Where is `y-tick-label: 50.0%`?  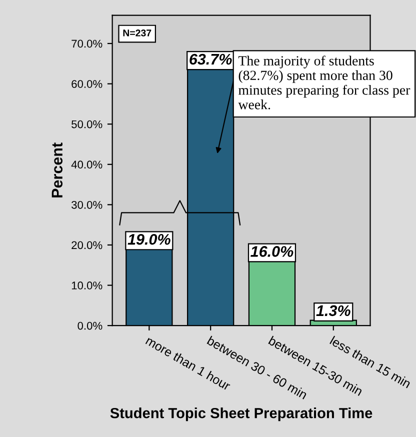
y-tick-label: 50.0% is located at coordinates (87, 124).